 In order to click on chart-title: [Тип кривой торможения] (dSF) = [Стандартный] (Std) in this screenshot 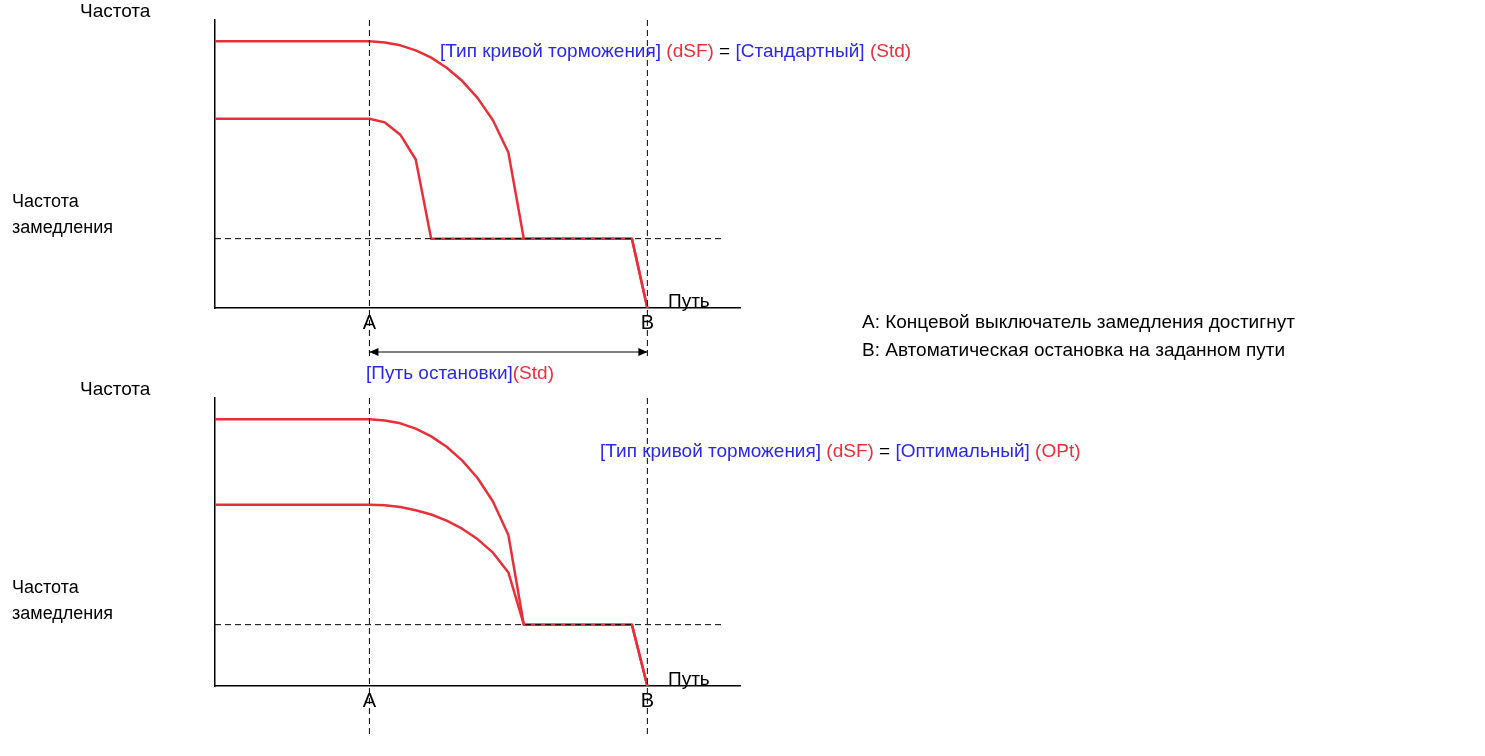, I will do `click(676, 50)`.